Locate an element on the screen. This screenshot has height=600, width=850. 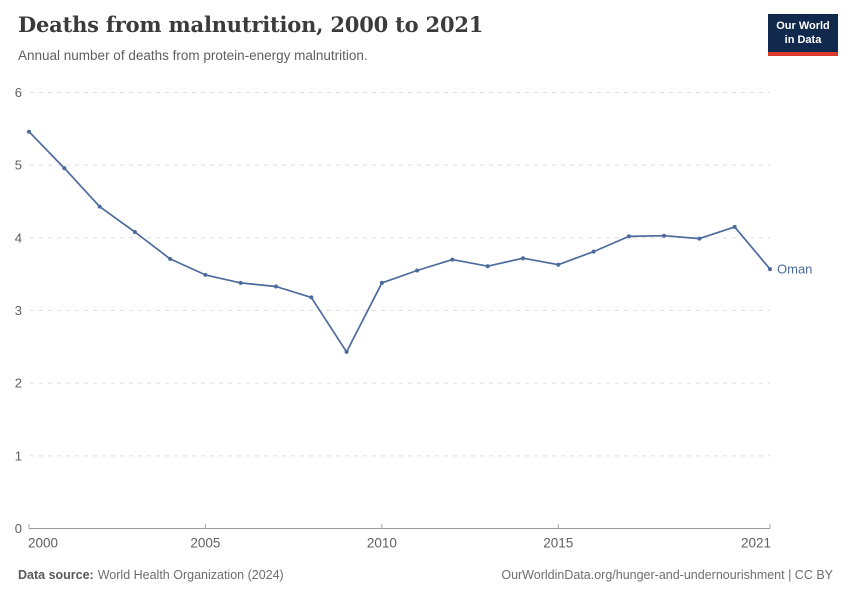
y-tick-label: 1 is located at coordinates (18, 455).